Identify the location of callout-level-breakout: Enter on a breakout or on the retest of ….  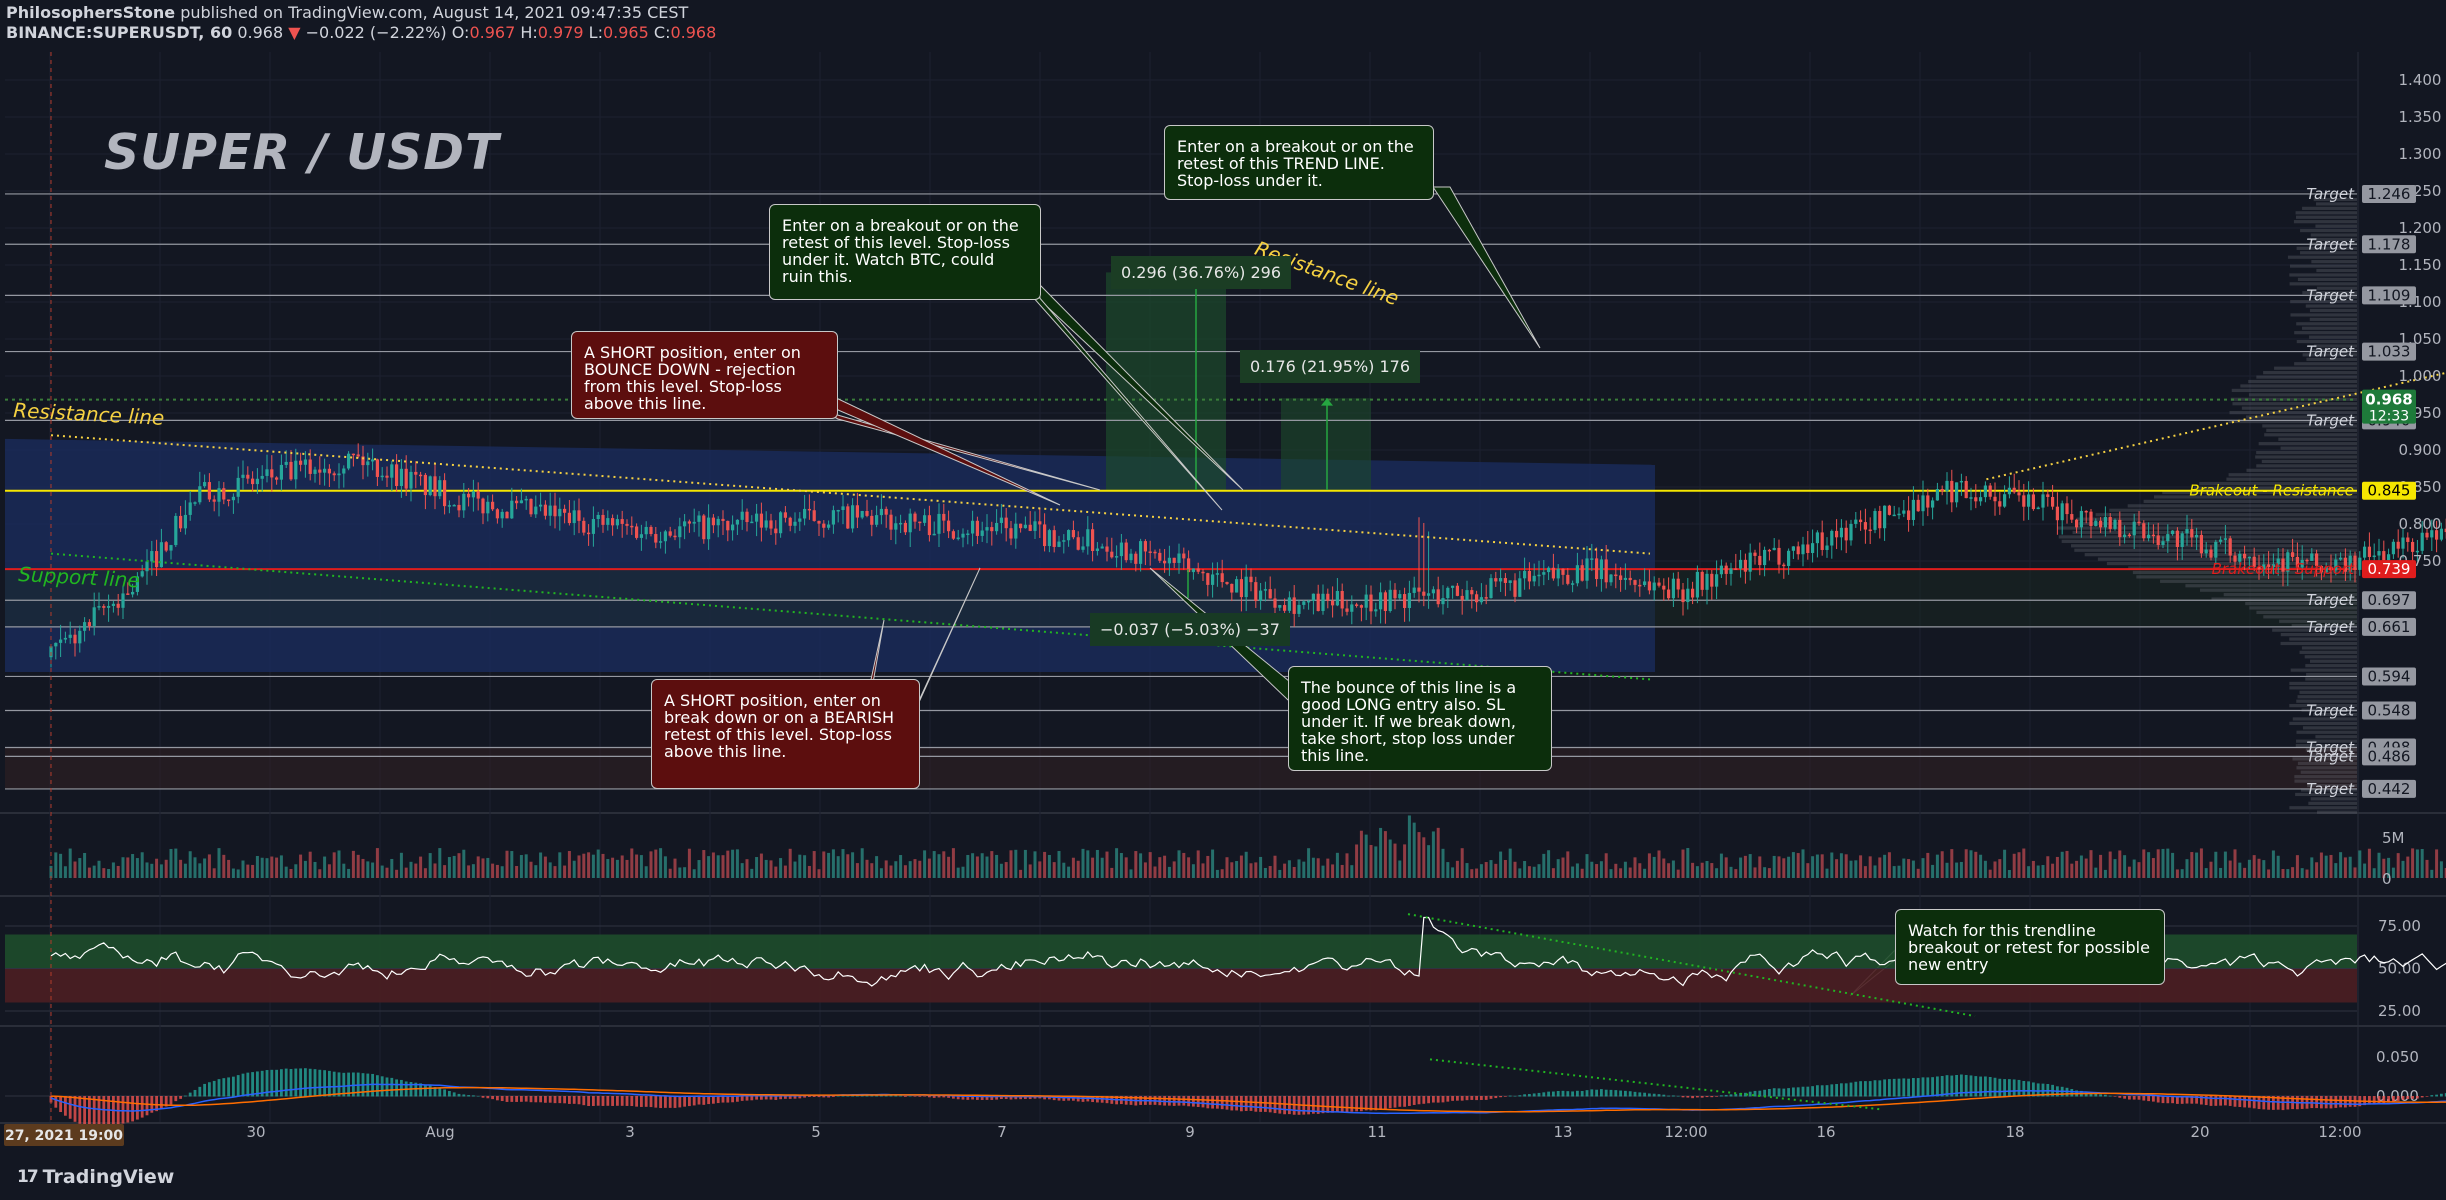
(905, 252).